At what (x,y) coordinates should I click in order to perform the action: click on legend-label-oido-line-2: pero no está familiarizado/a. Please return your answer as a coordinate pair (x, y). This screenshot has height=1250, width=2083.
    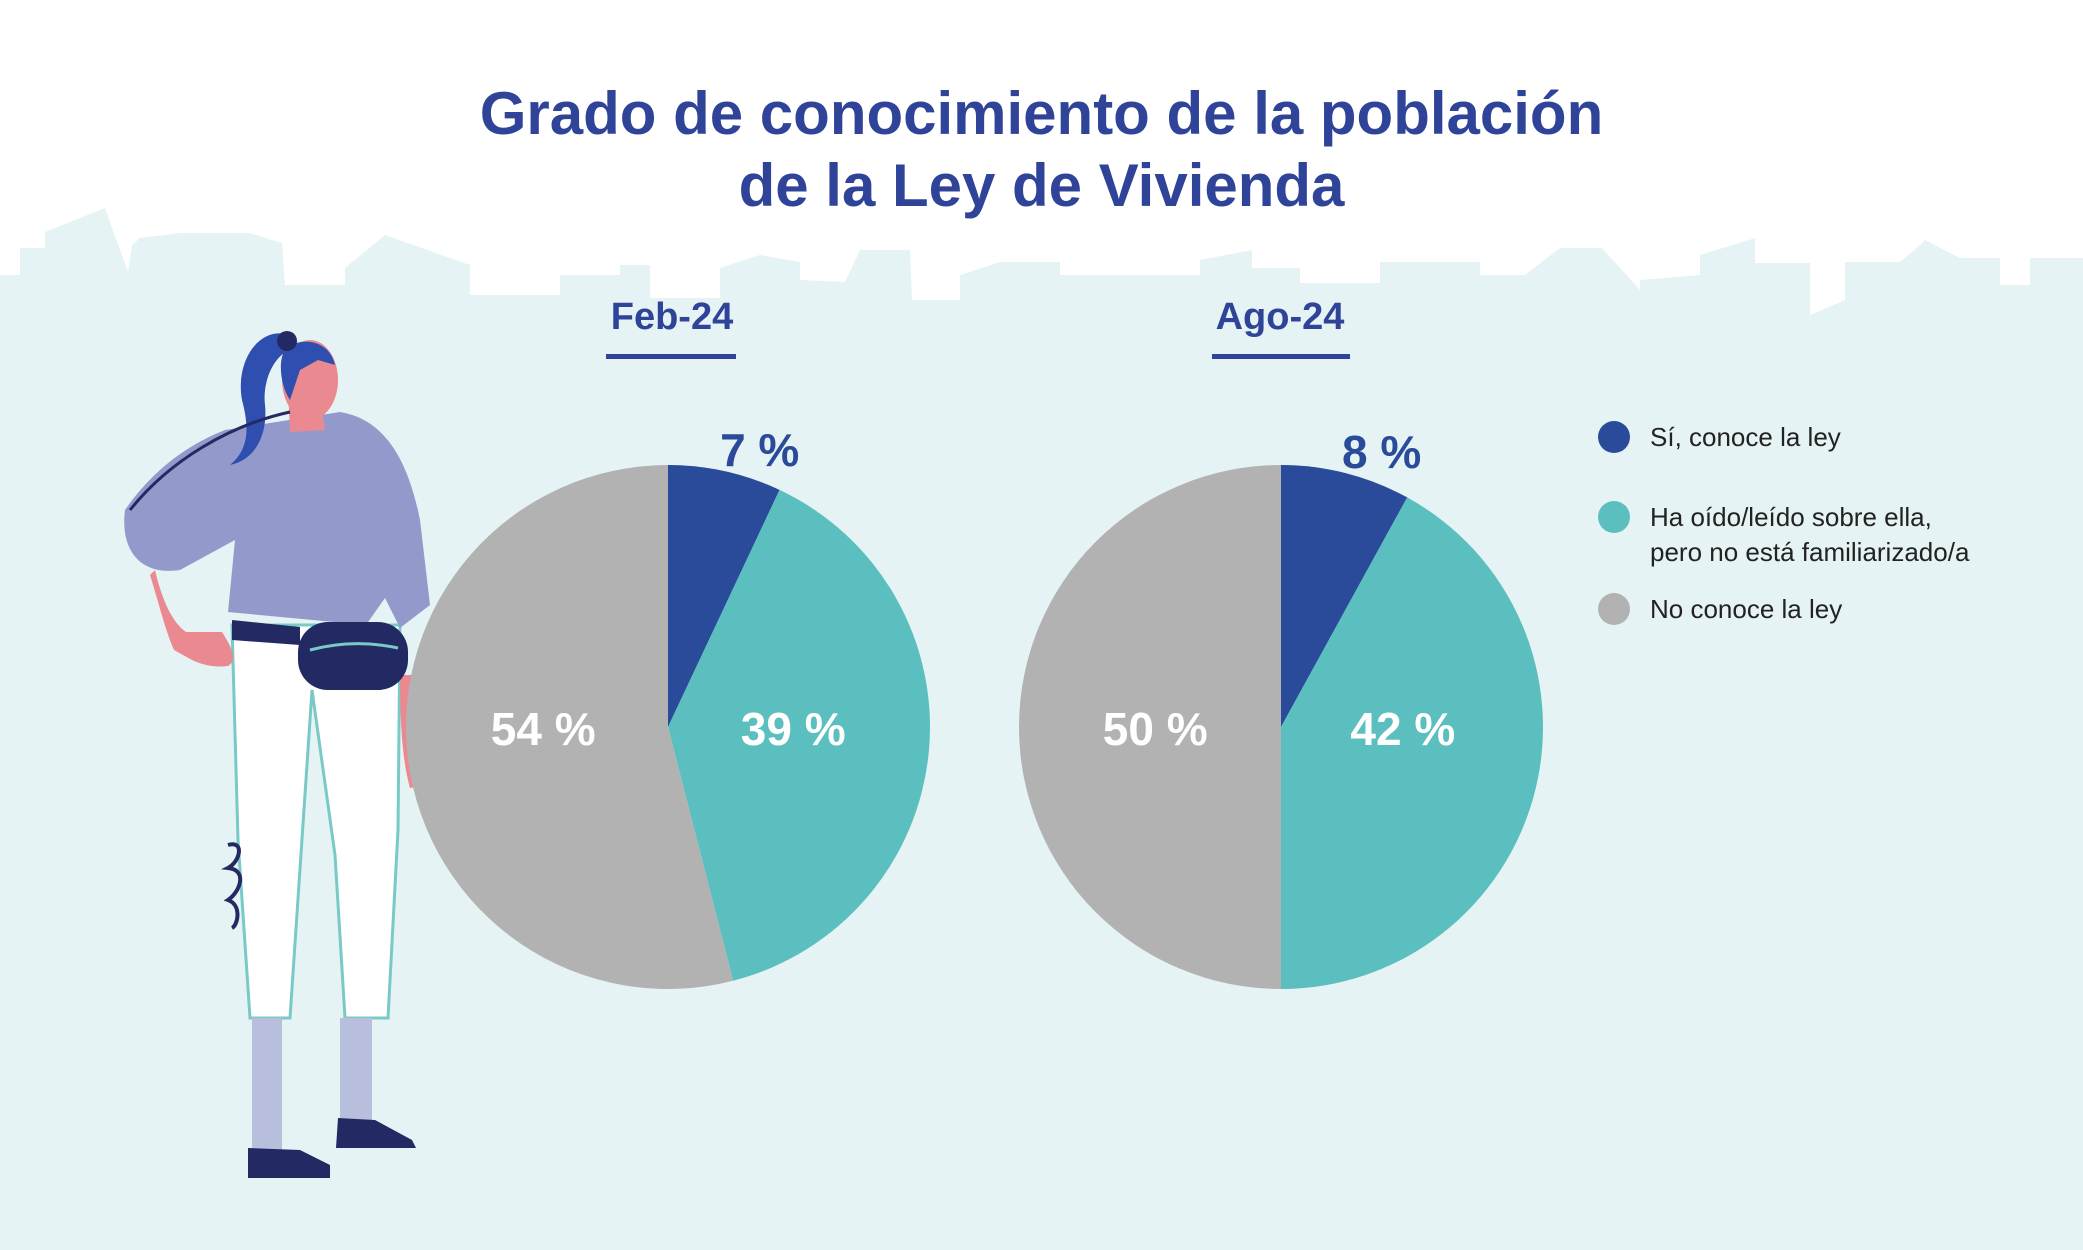
    Looking at the image, I should click on (1810, 552).